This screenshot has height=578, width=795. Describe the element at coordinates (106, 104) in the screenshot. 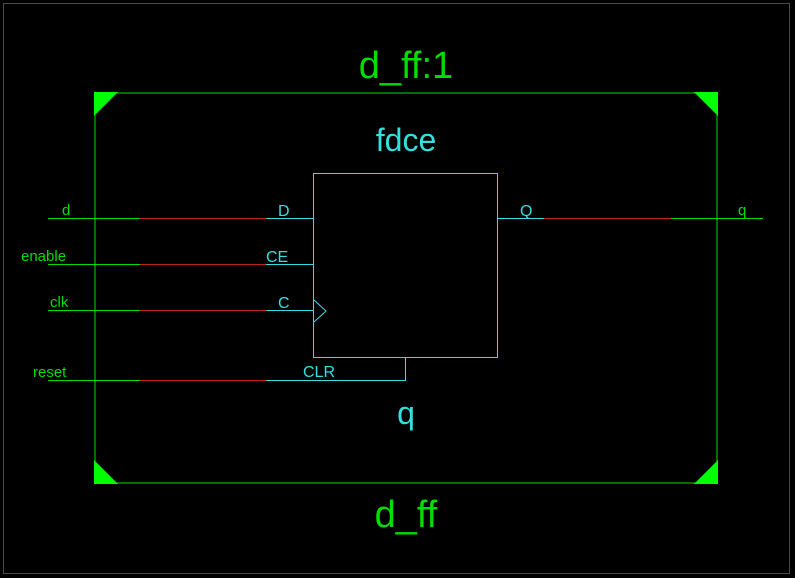

I see `corner-marker-top-left` at that location.